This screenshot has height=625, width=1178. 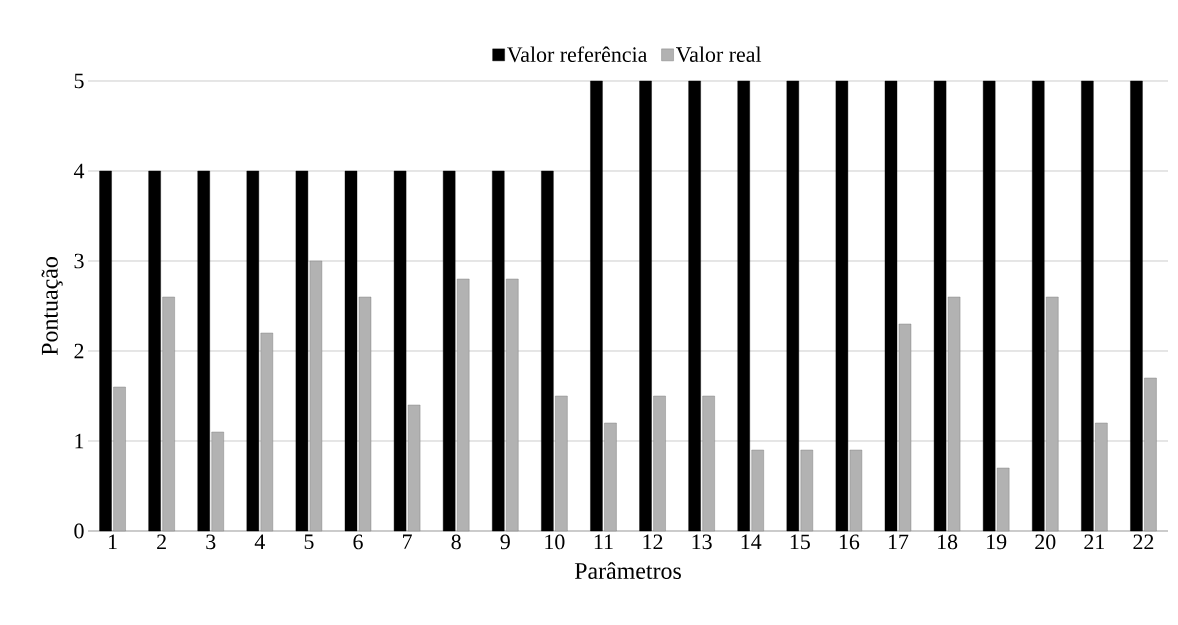 What do you see at coordinates (505, 542) in the screenshot?
I see `x-tick-label: 9` at bounding box center [505, 542].